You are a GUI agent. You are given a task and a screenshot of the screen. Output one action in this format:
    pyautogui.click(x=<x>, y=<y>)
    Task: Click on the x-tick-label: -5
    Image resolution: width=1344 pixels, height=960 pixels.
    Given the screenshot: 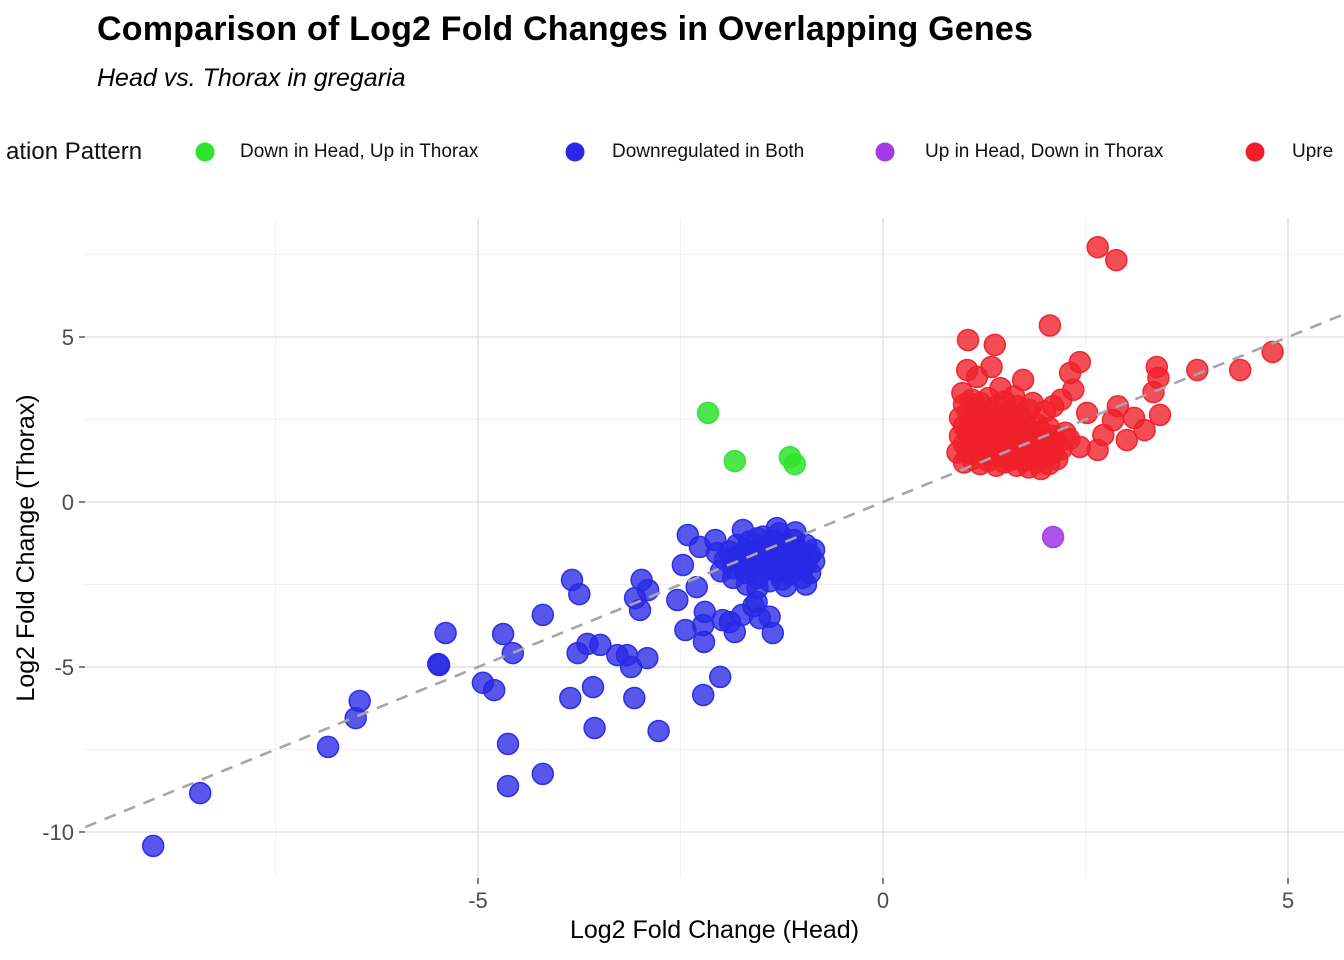 What is the action you would take?
    pyautogui.click(x=478, y=900)
    